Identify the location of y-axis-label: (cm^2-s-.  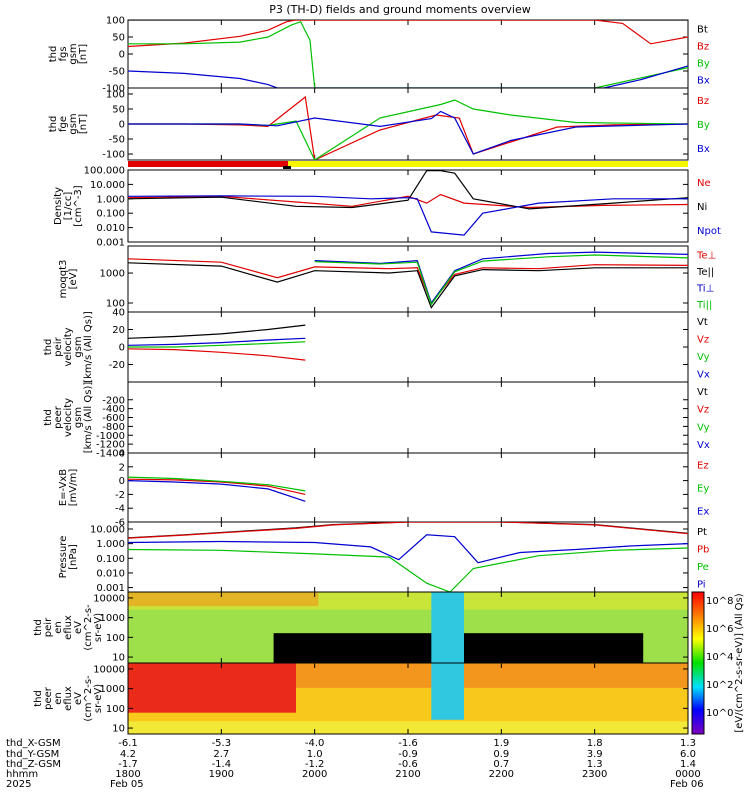
(88, 627).